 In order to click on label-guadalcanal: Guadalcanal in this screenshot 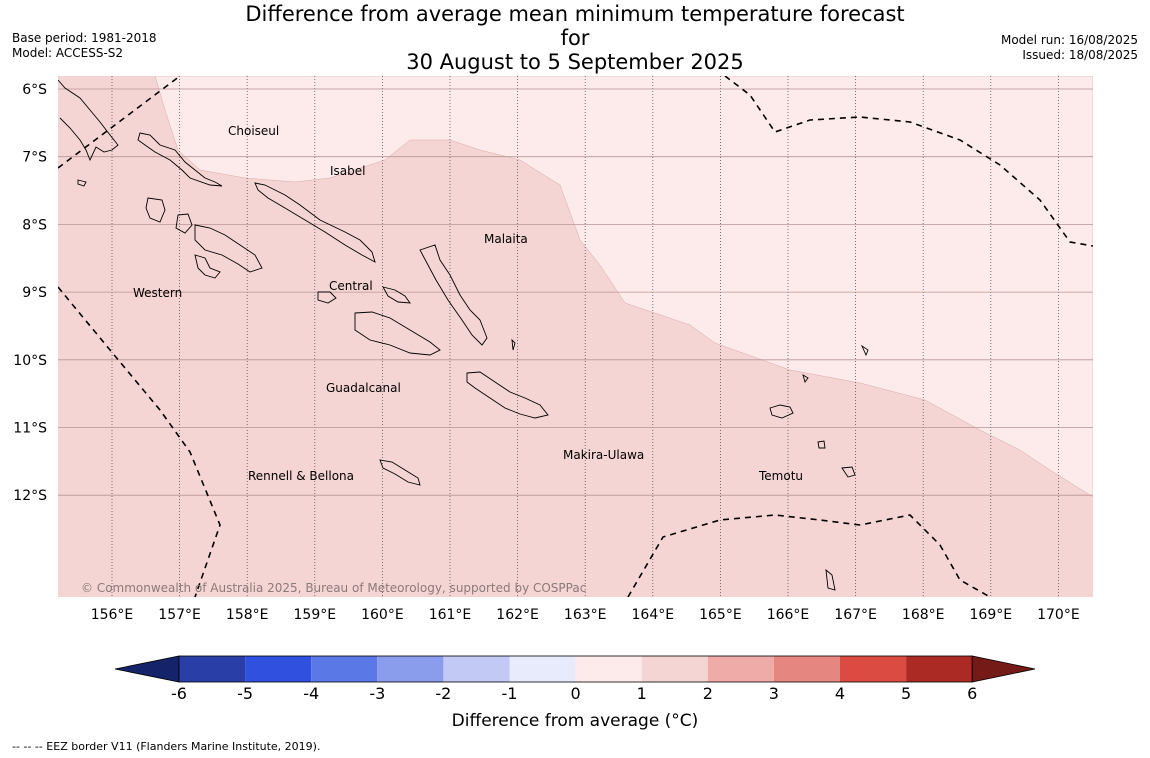, I will do `click(363, 388)`.